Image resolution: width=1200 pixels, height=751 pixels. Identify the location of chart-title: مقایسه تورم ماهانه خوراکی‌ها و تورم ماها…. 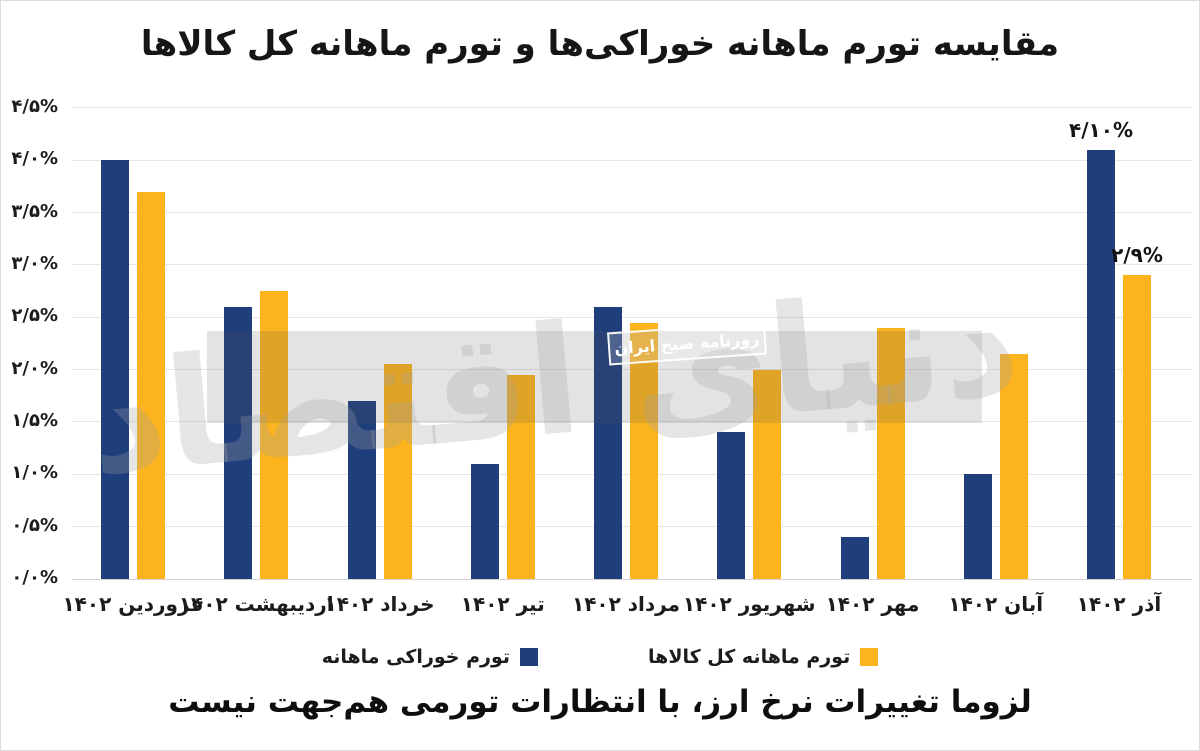
(600, 44).